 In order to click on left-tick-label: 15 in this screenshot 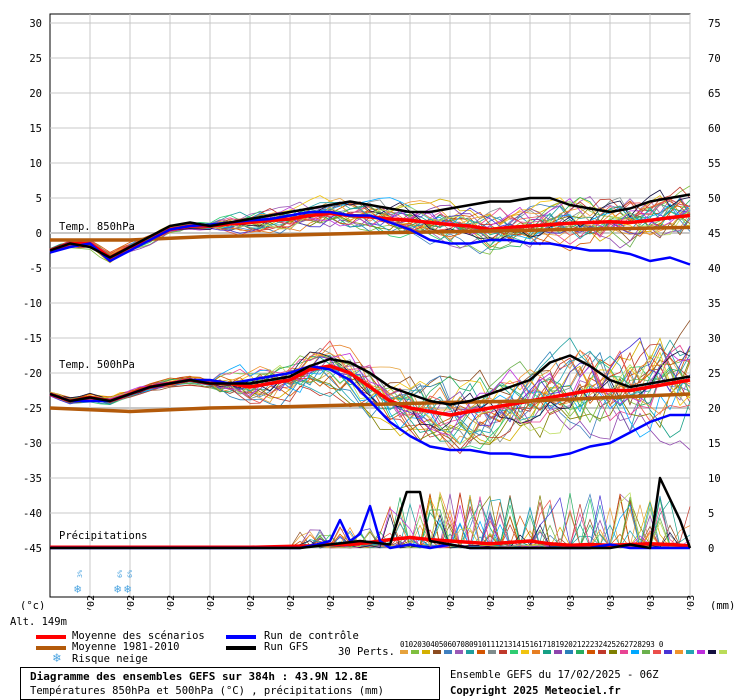, I will do `click(35, 129)`.